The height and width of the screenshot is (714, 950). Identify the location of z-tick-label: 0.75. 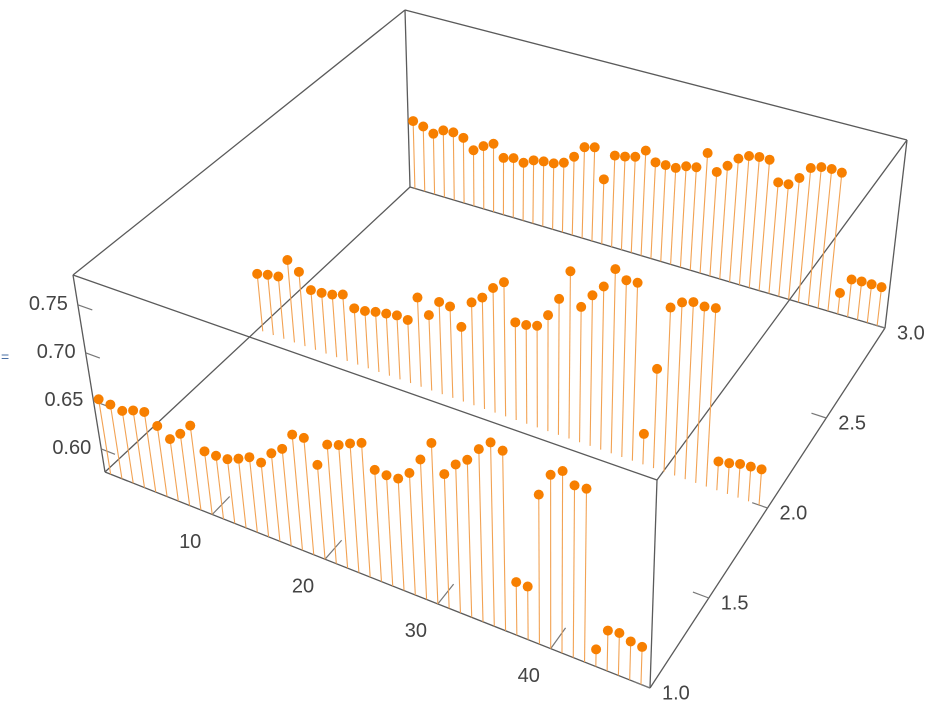
(48, 304).